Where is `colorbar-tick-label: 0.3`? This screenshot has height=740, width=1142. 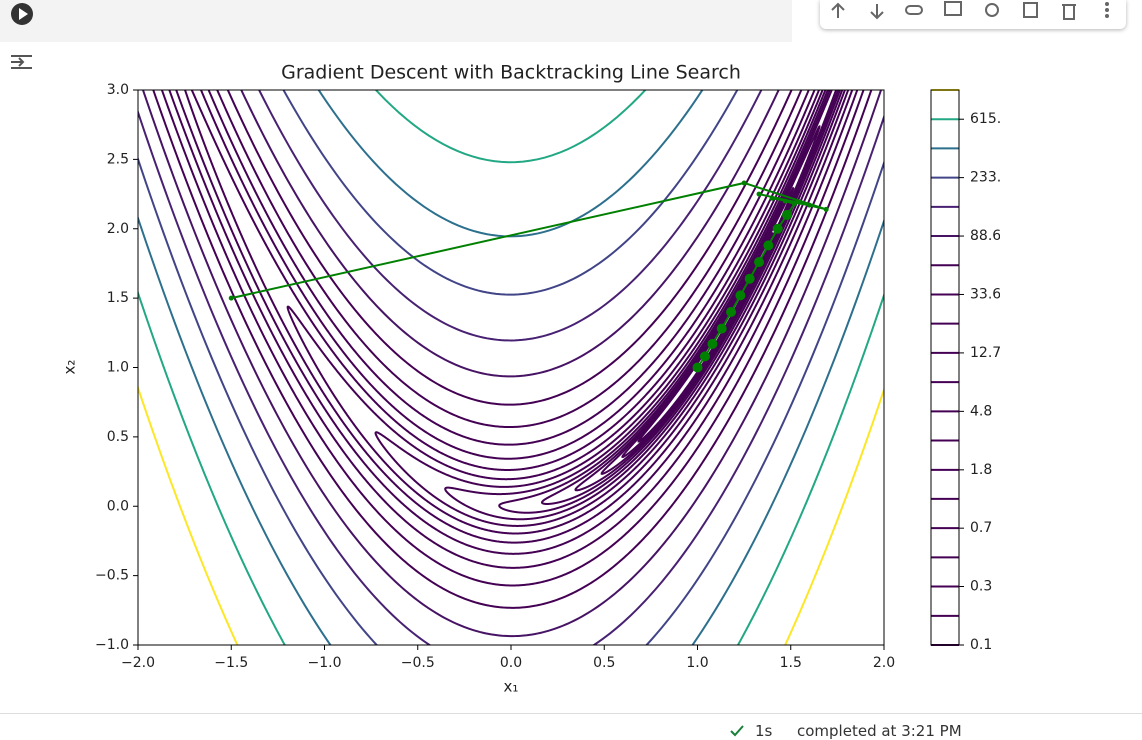 colorbar-tick-label: 0.3 is located at coordinates (981, 587).